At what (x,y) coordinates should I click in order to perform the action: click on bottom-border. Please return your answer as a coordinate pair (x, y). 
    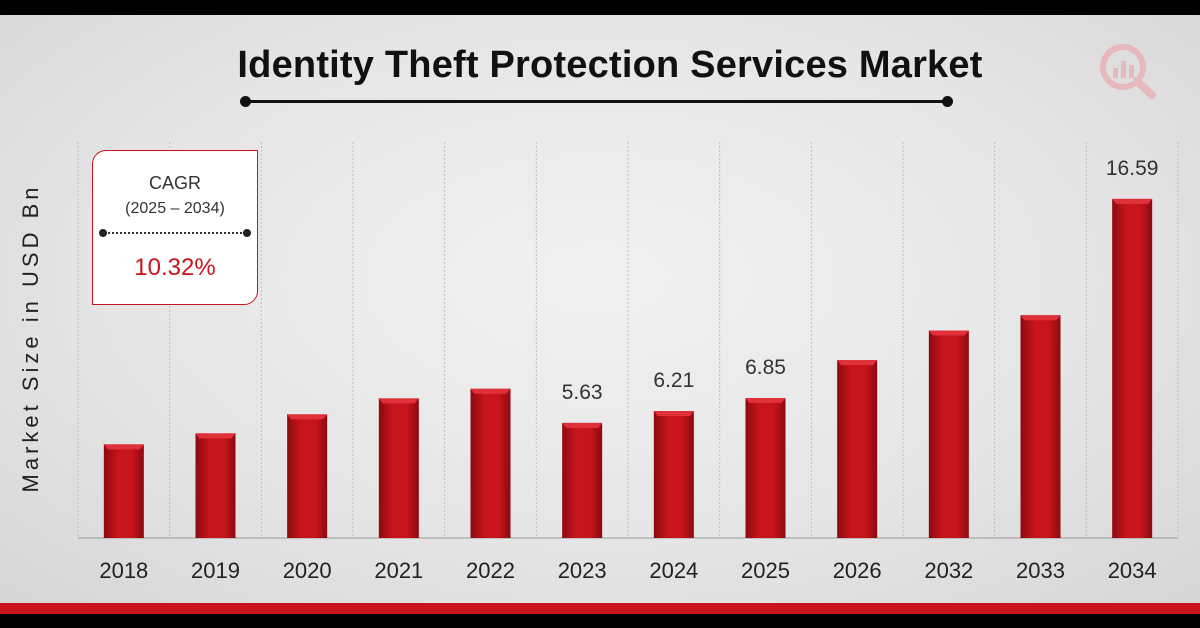
    Looking at the image, I should click on (600, 621).